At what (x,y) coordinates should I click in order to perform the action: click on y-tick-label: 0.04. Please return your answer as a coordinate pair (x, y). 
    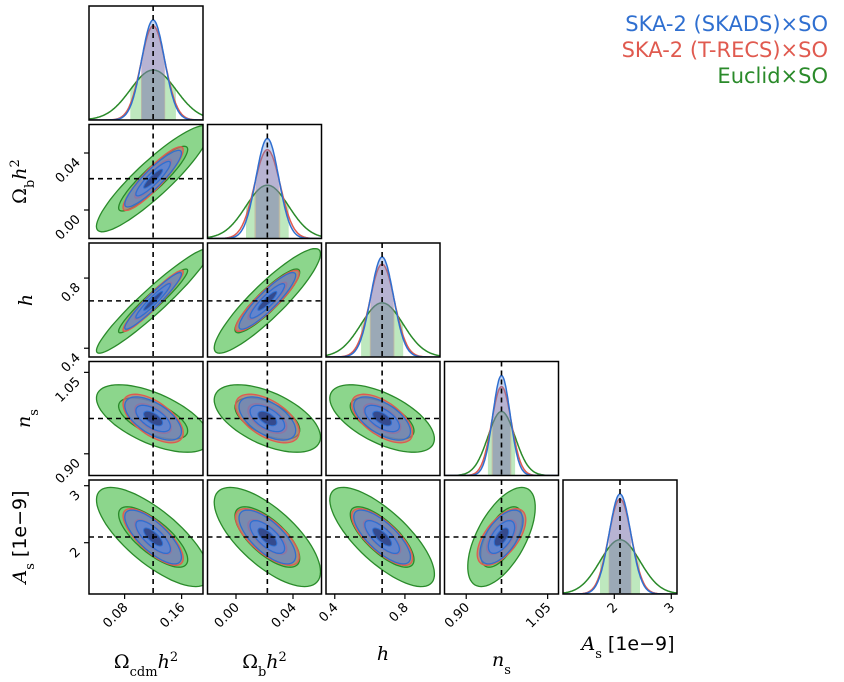
    Looking at the image, I should click on (68, 170).